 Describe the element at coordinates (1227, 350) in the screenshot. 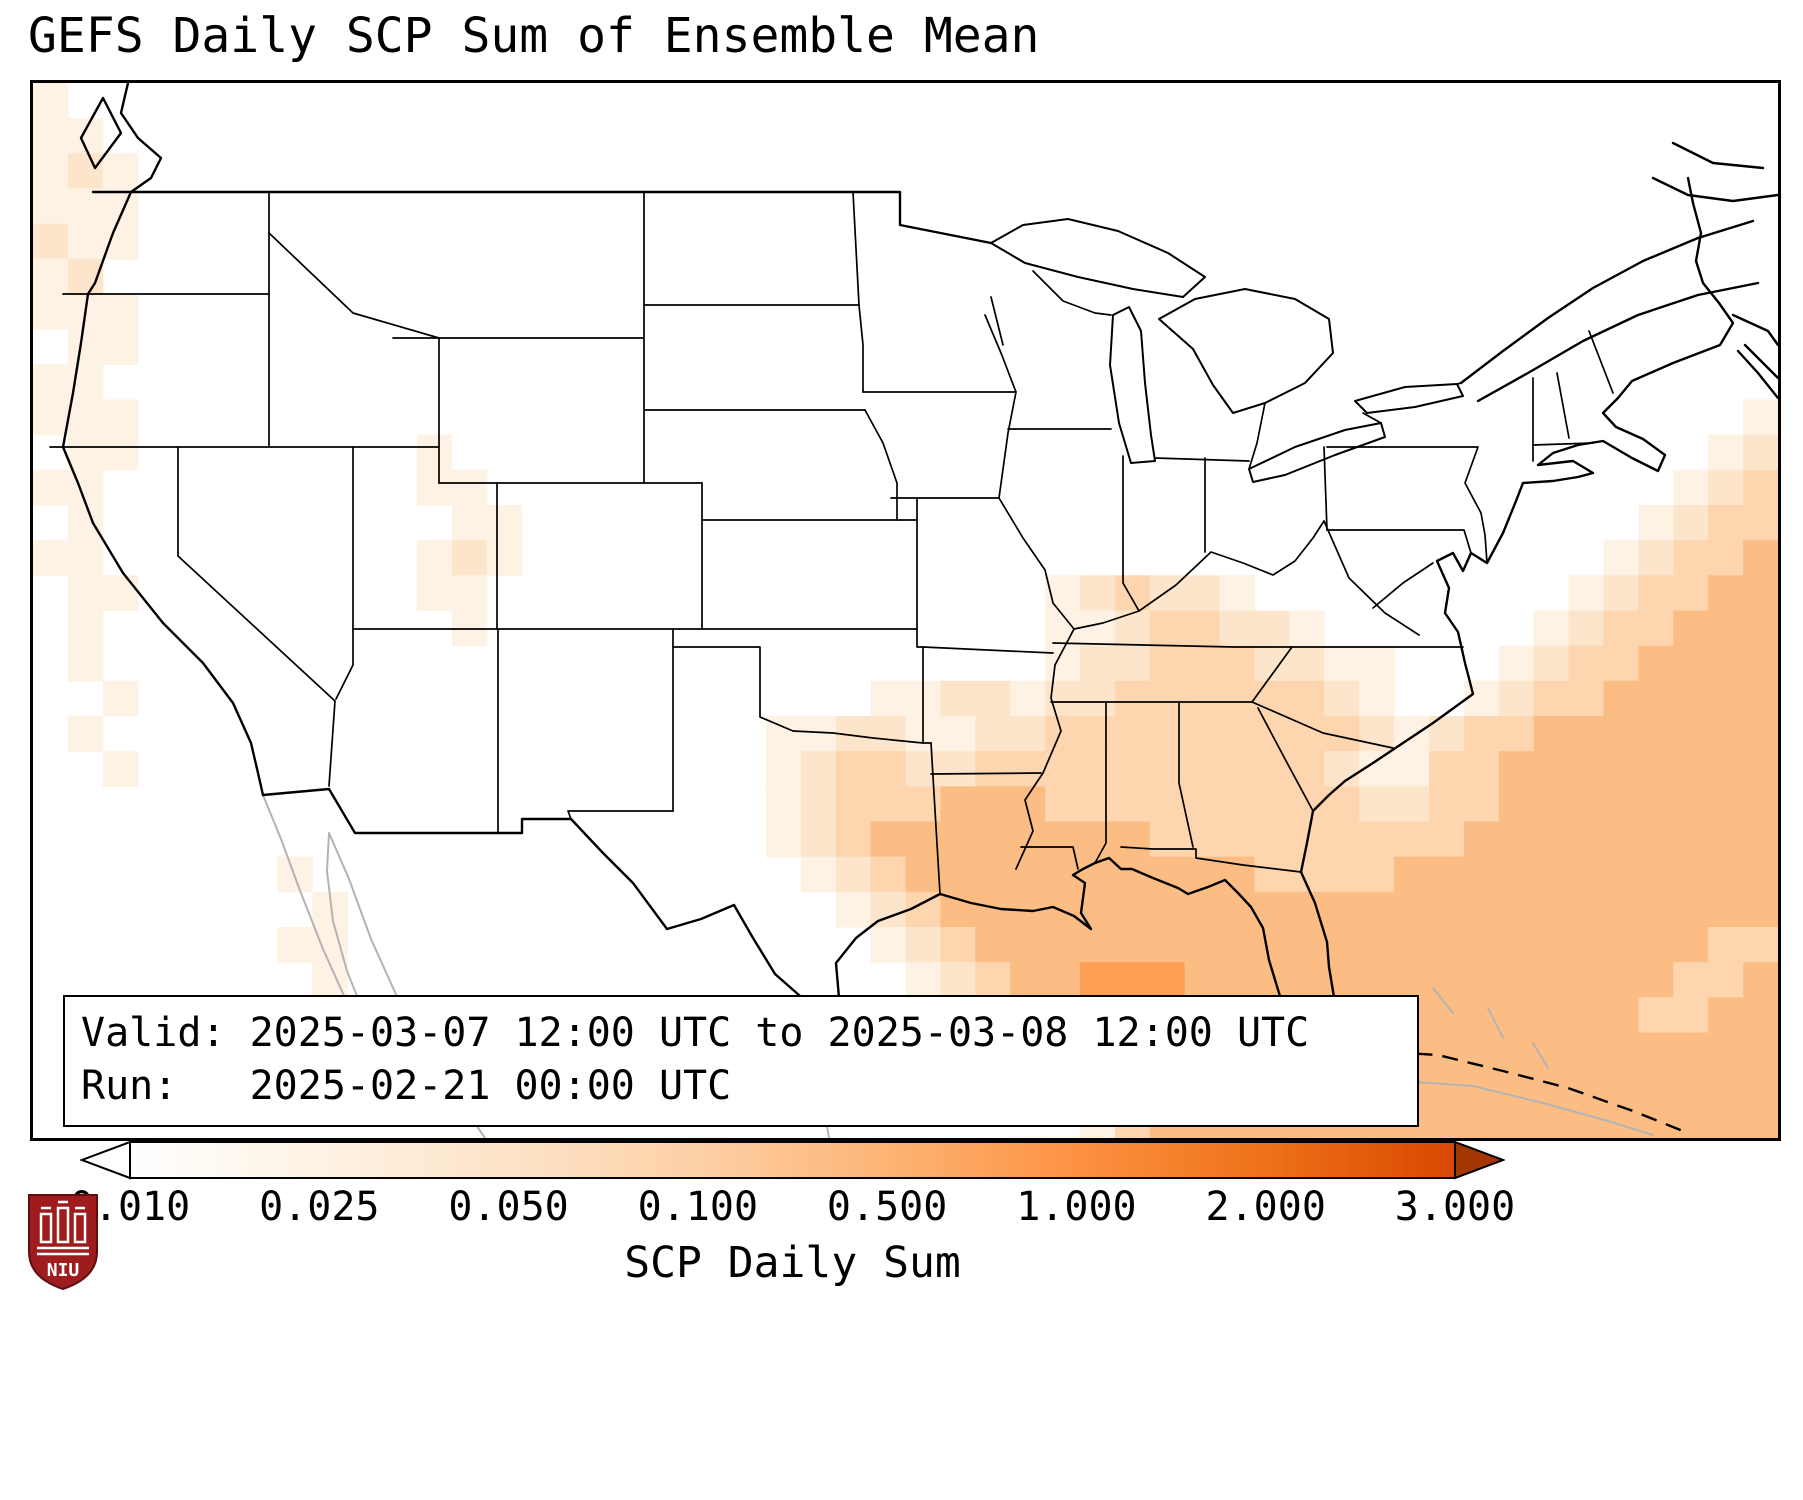

I see `great-lakes` at that location.